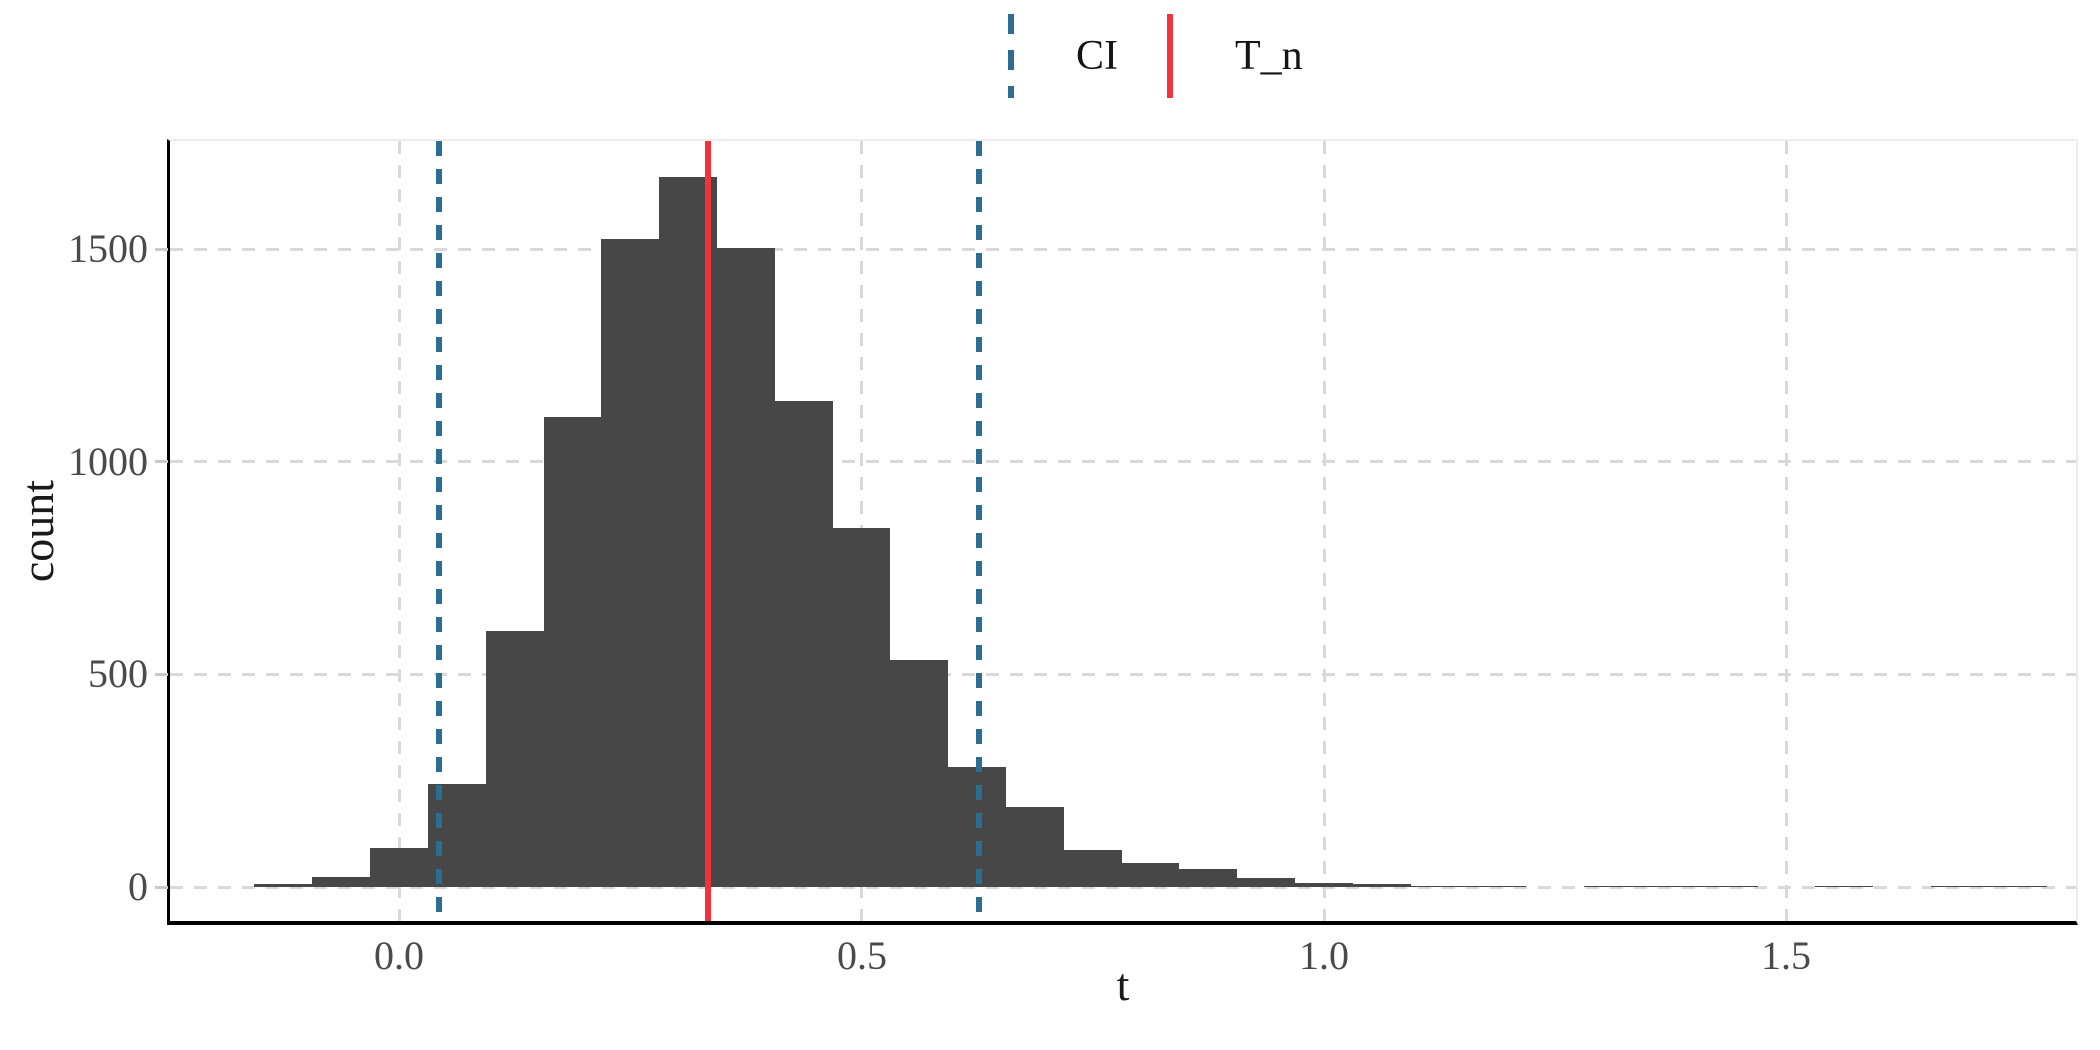 The width and height of the screenshot is (2100, 1050). I want to click on x-tick-label: 1.5, so click(1786, 955).